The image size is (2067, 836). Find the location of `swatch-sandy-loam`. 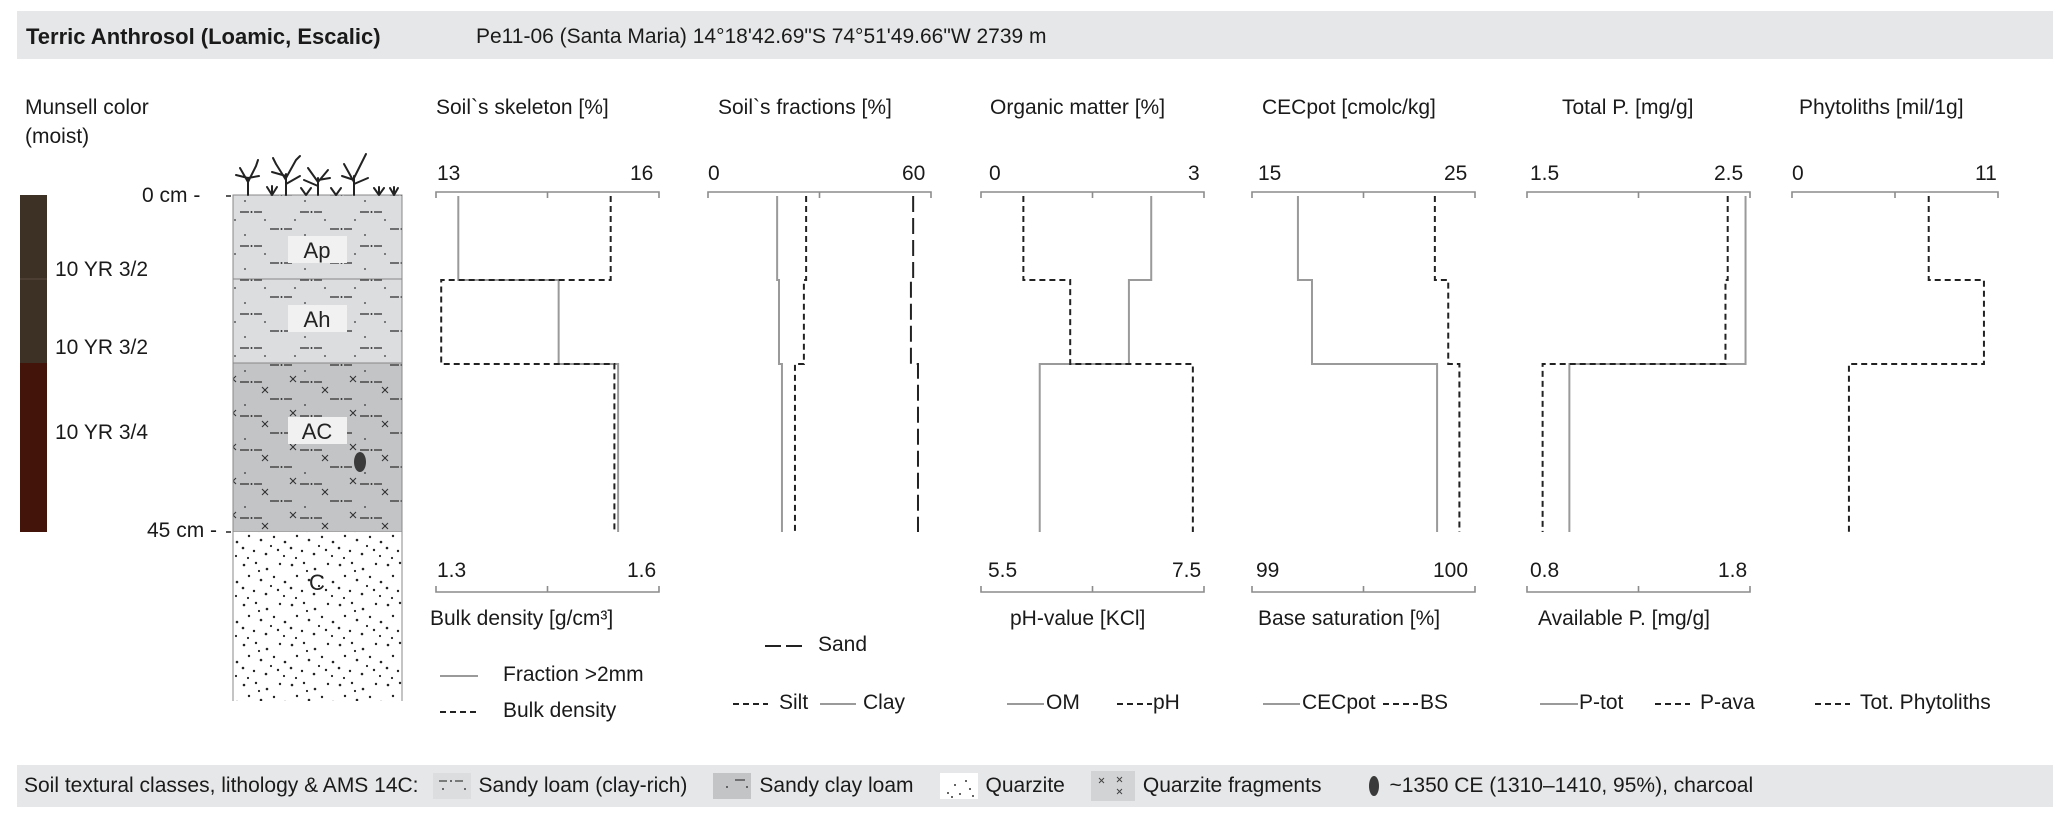

swatch-sandy-loam is located at coordinates (451, 786).